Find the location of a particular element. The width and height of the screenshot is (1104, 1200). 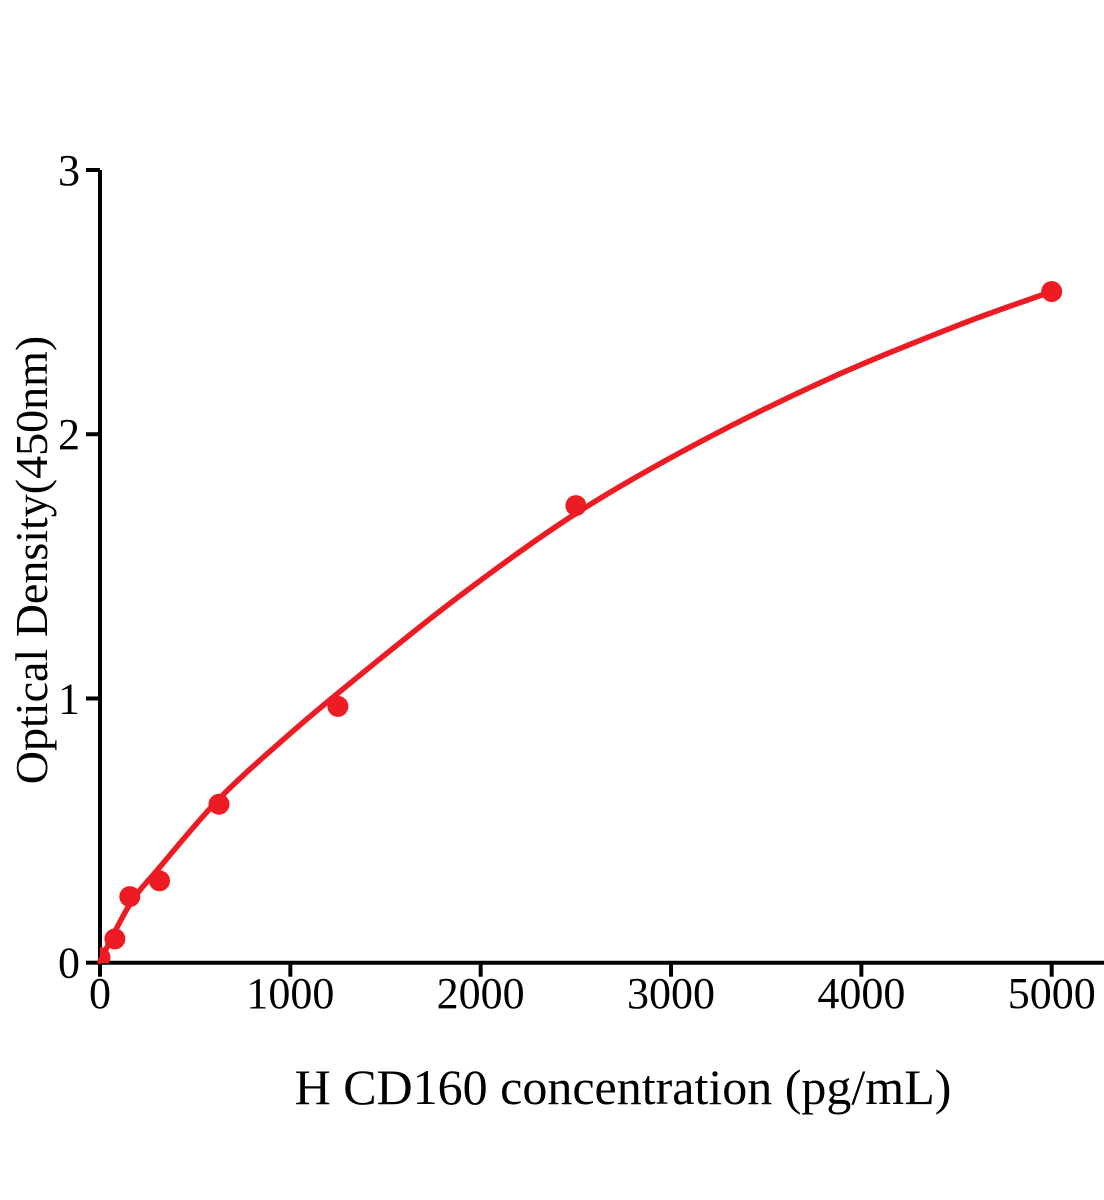

y-axis-title: Optical Density(450nm) is located at coordinates (31, 560).